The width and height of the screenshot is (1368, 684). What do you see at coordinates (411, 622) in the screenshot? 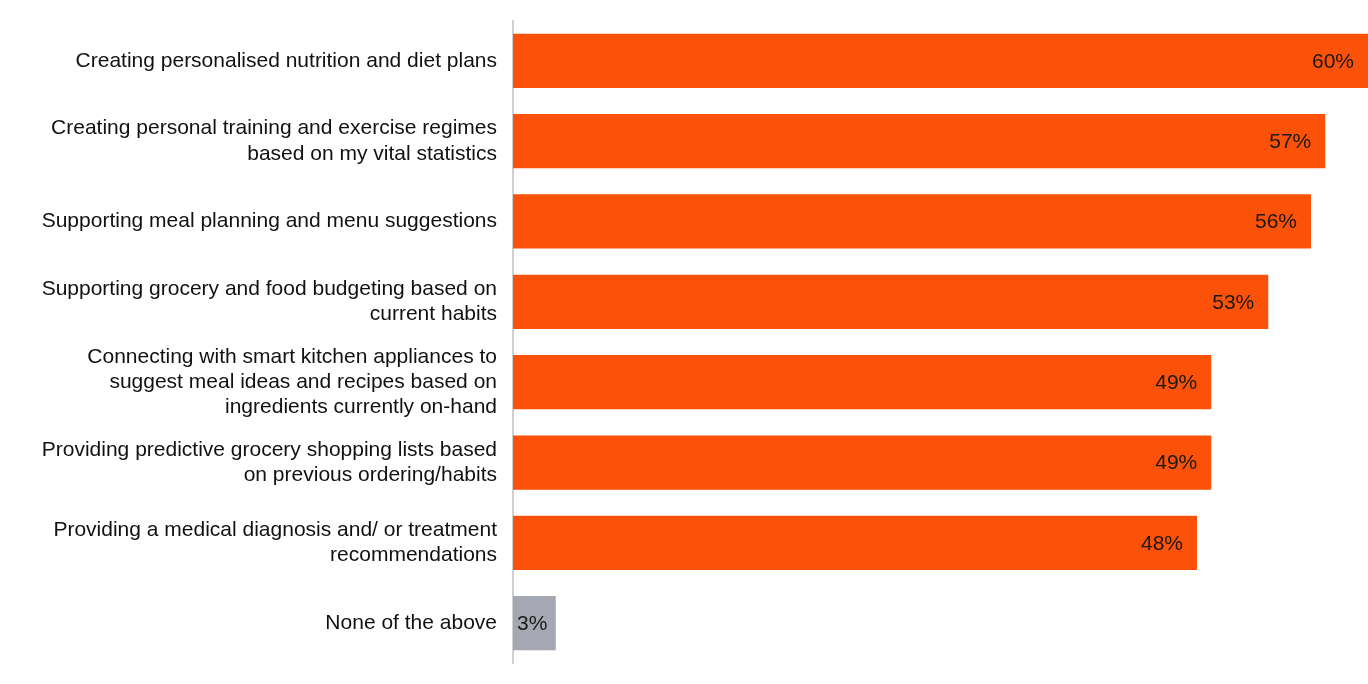
I see `y-tick-label: None of the above` at bounding box center [411, 622].